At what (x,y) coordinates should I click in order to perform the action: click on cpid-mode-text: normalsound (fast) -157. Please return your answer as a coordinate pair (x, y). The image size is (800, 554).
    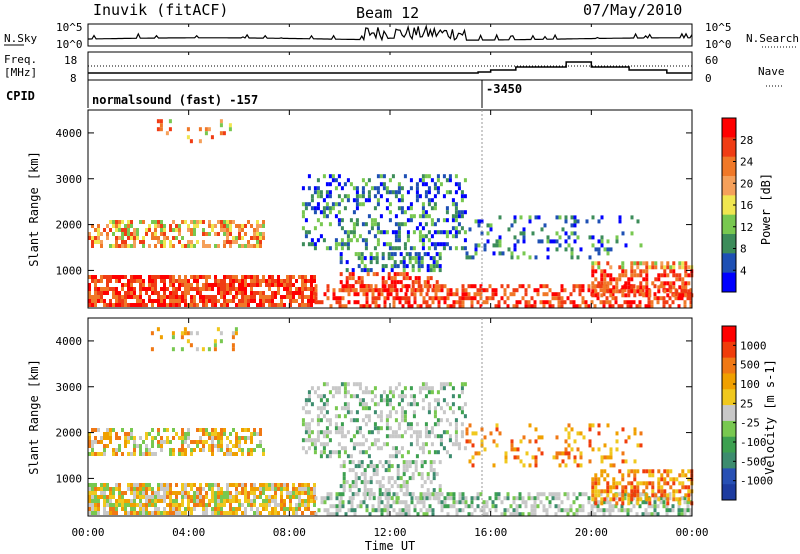
    Looking at the image, I should click on (175, 100).